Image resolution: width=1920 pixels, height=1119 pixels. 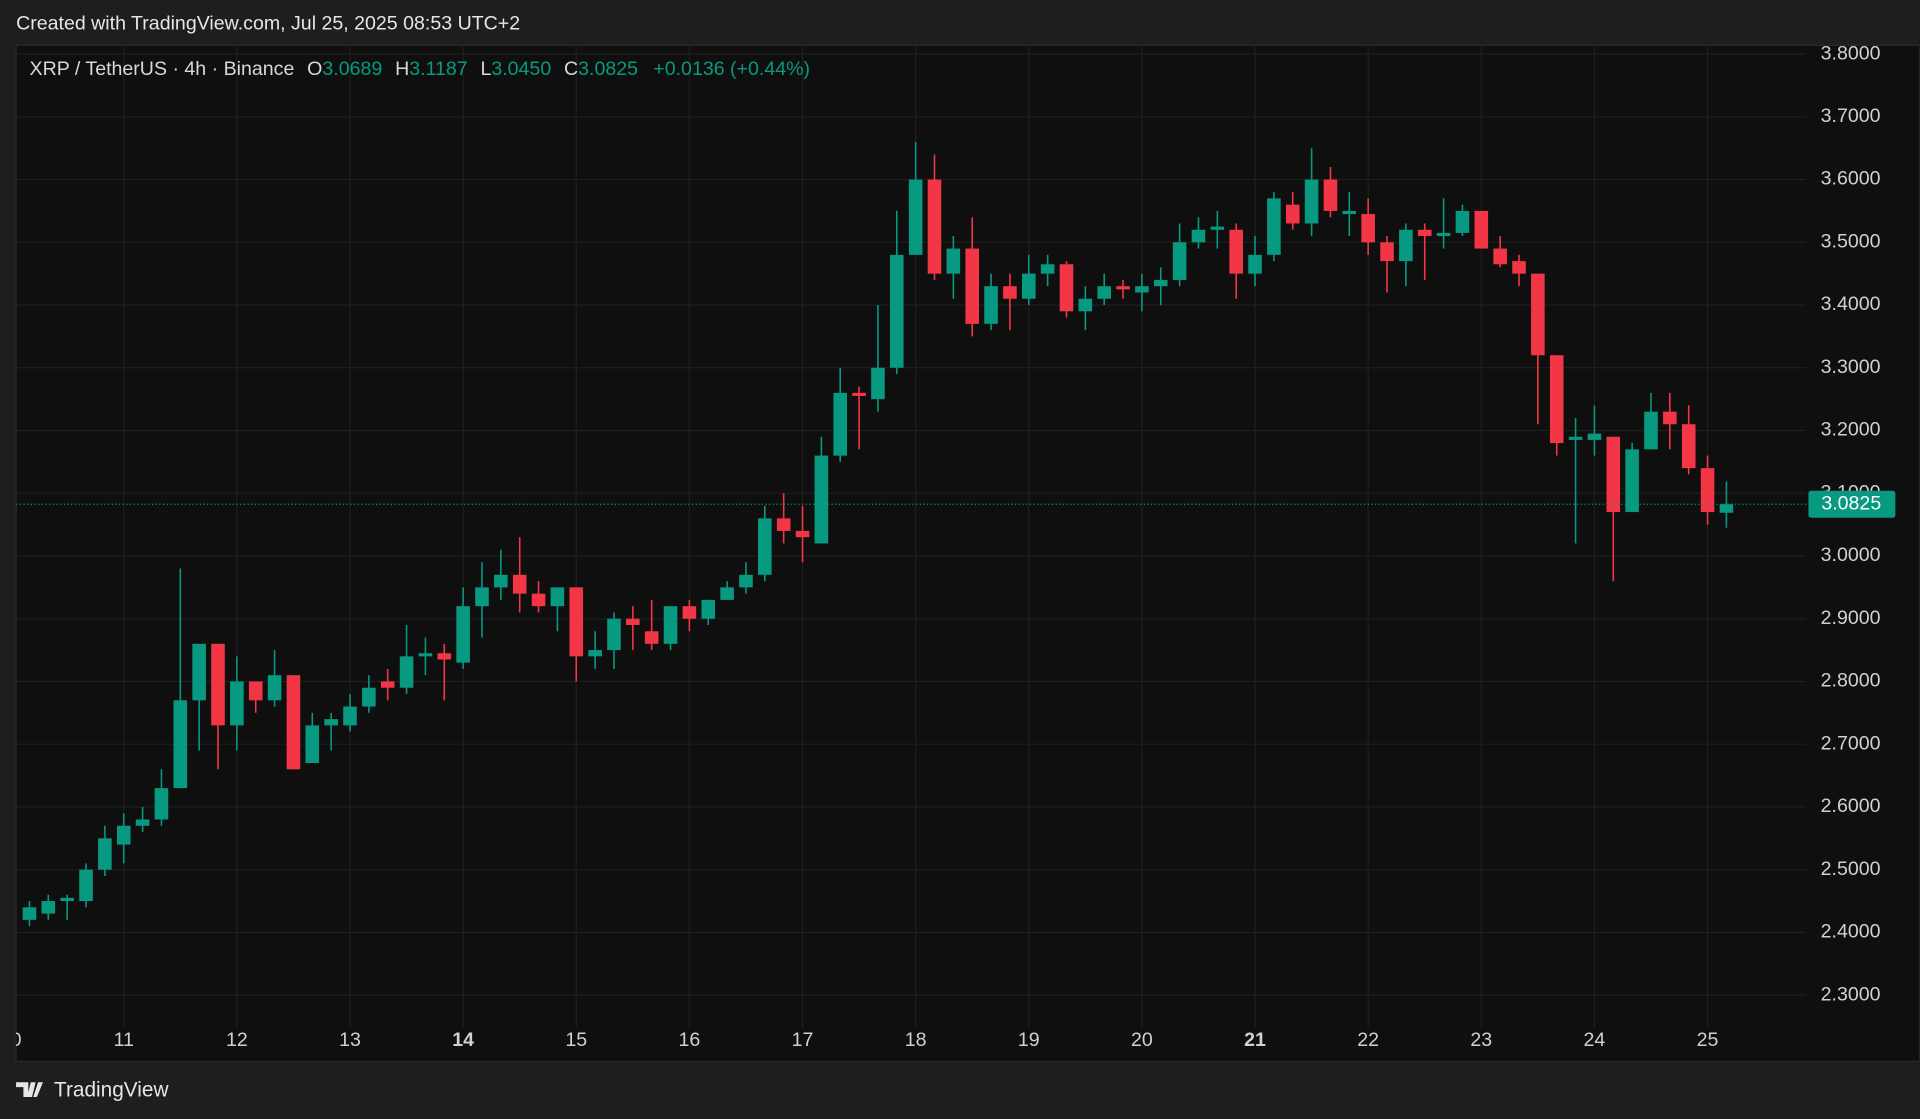 I want to click on x-tick-label: 23, so click(x=1481, y=1040).